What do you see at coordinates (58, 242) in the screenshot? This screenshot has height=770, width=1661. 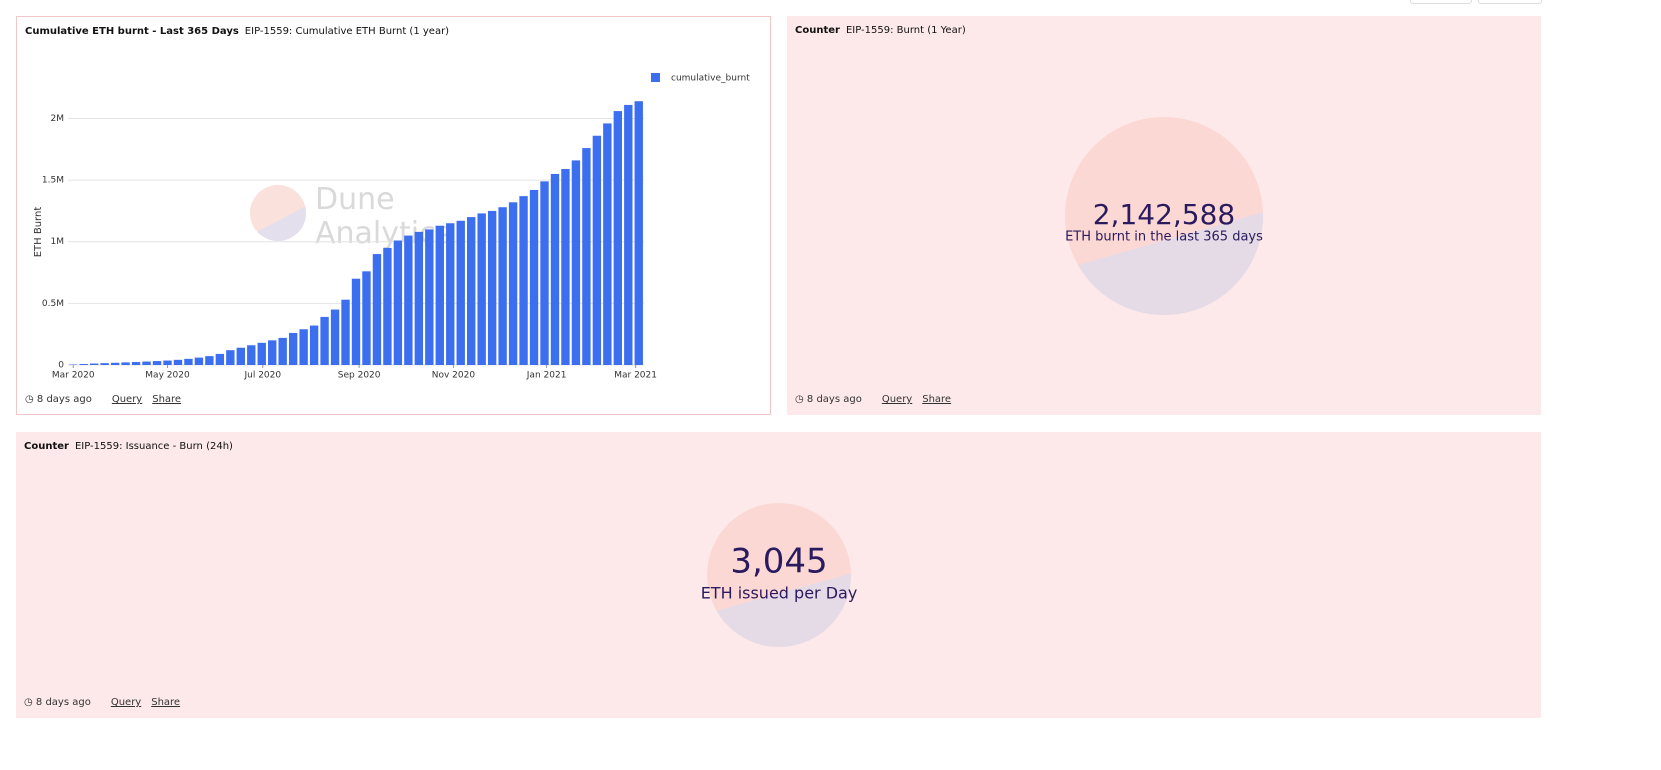 I see `y-tick-label: 1M` at bounding box center [58, 242].